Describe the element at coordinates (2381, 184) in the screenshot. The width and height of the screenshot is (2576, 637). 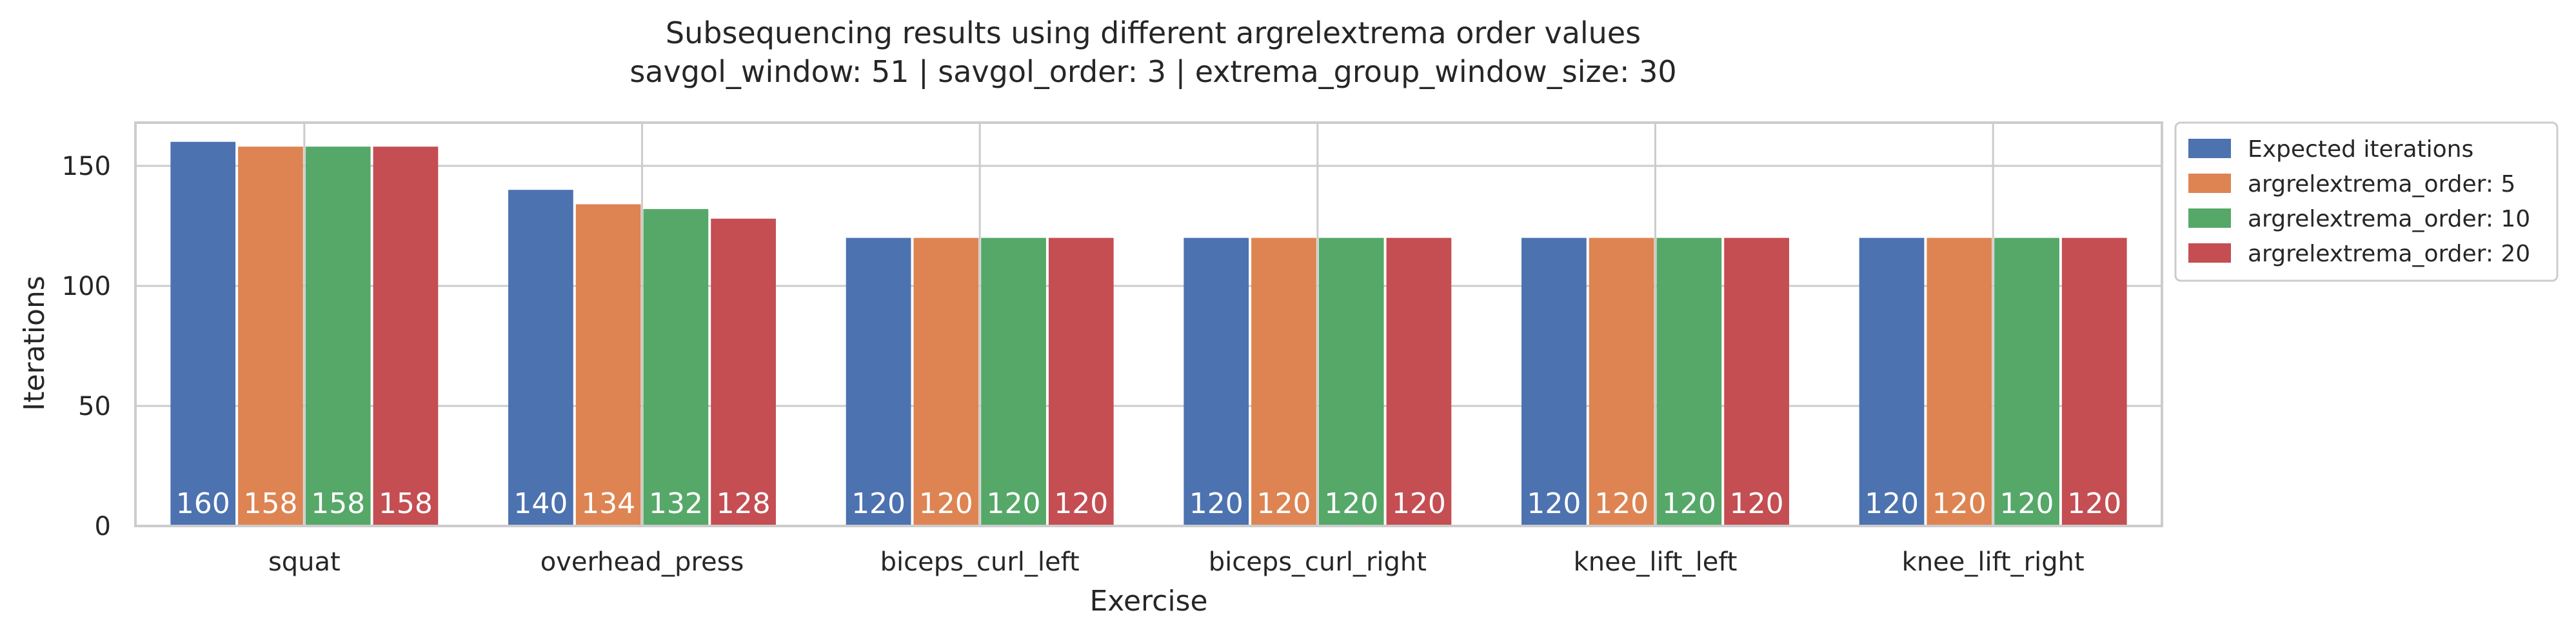
I see `legend-label: argrelextrema_order: 5` at that location.